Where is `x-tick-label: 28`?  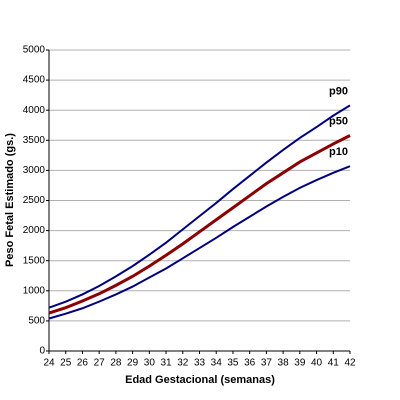
x-tick-label: 28 is located at coordinates (116, 363).